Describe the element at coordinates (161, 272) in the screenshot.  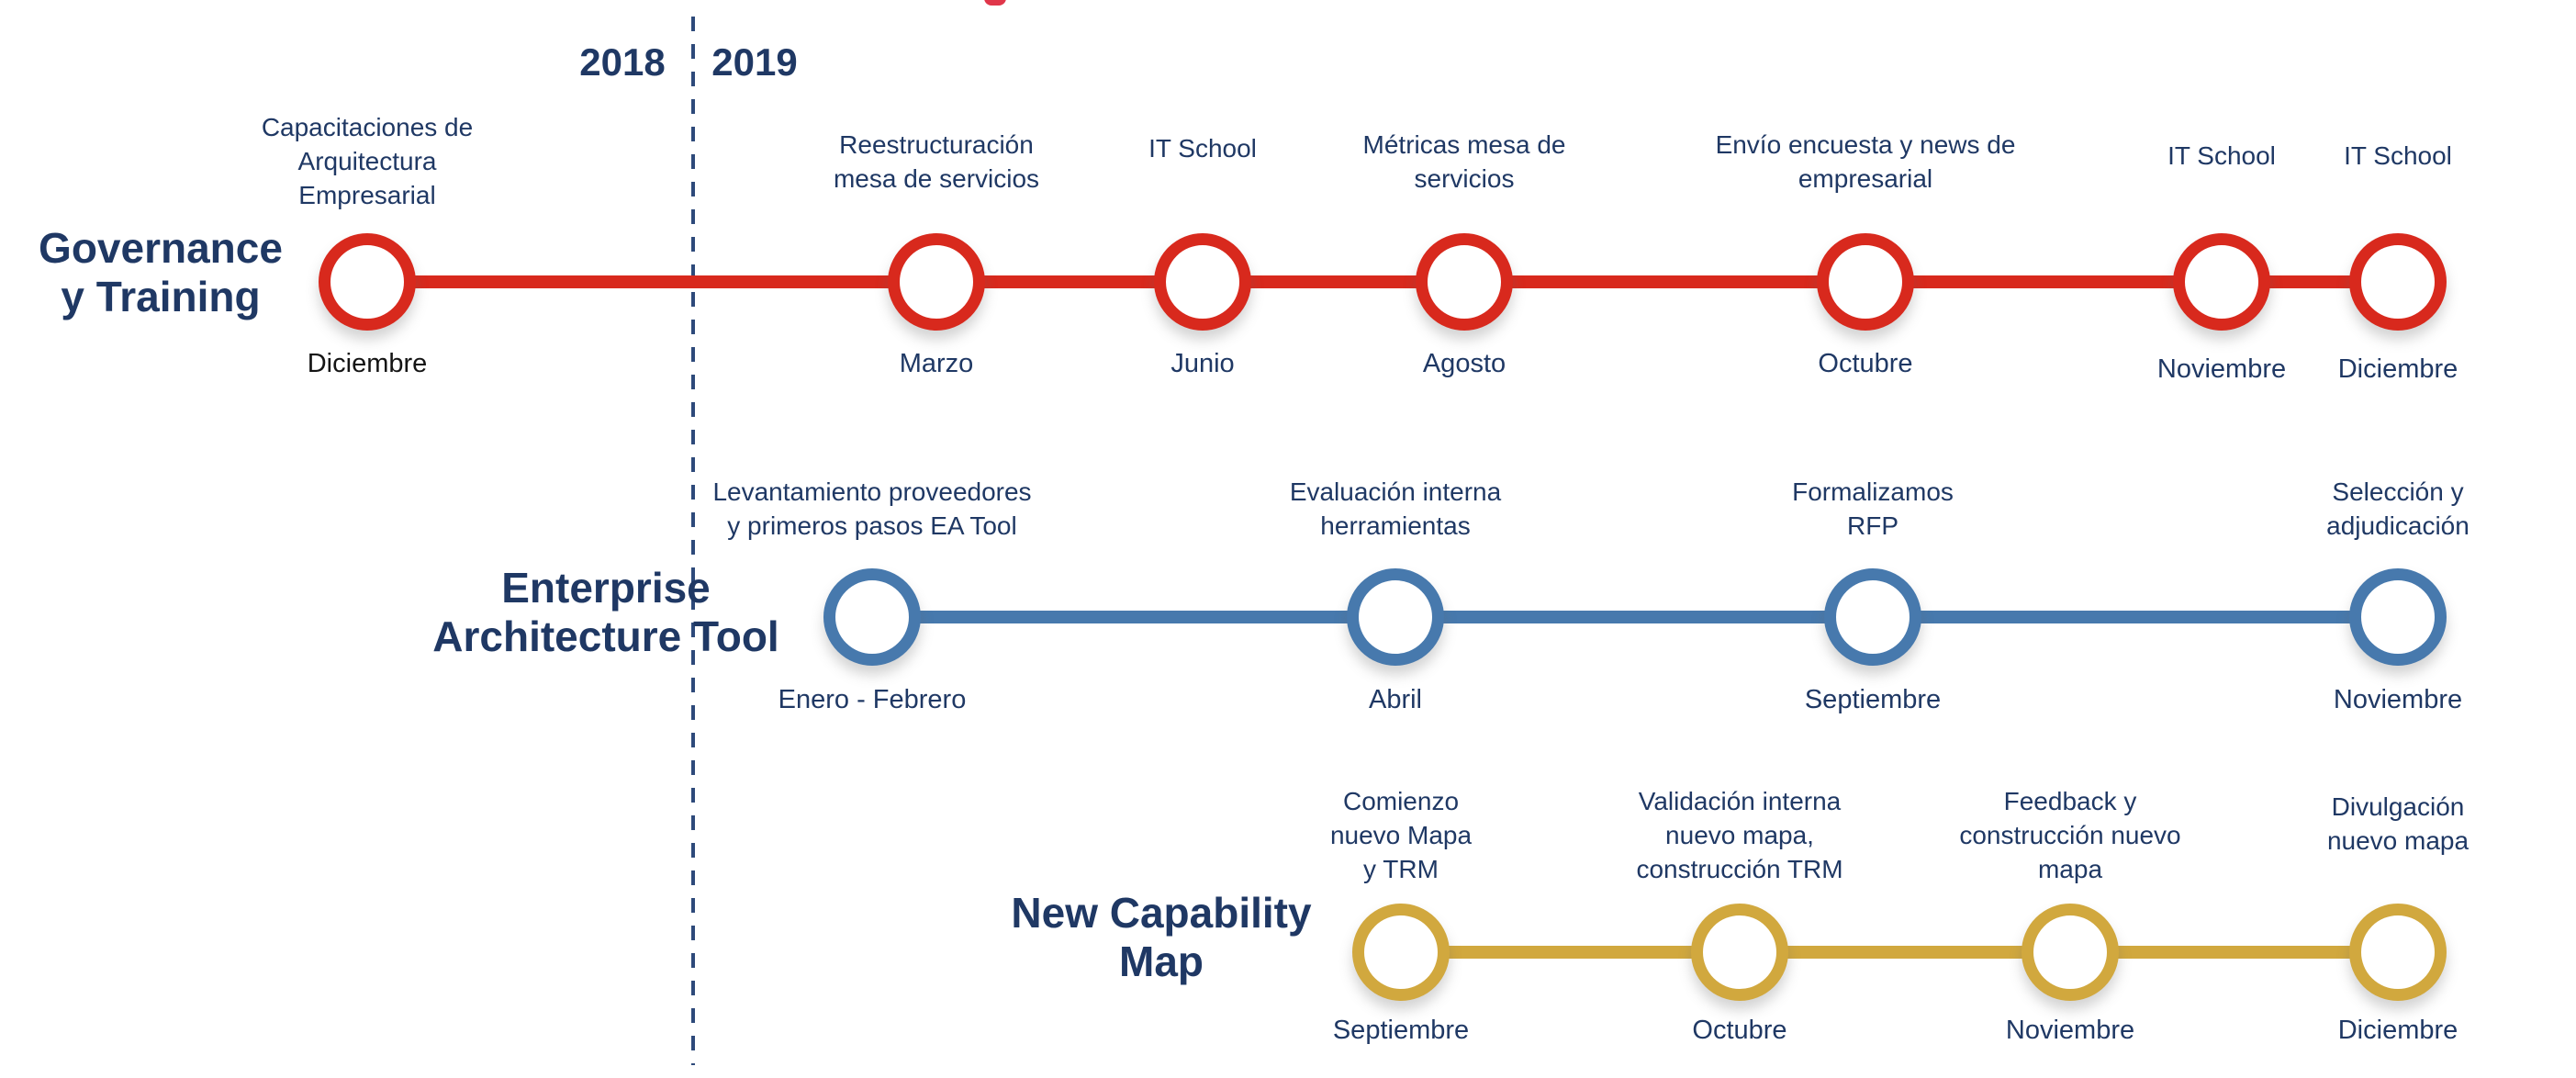
I see `track-title-governance-y-training: Governance y Training` at that location.